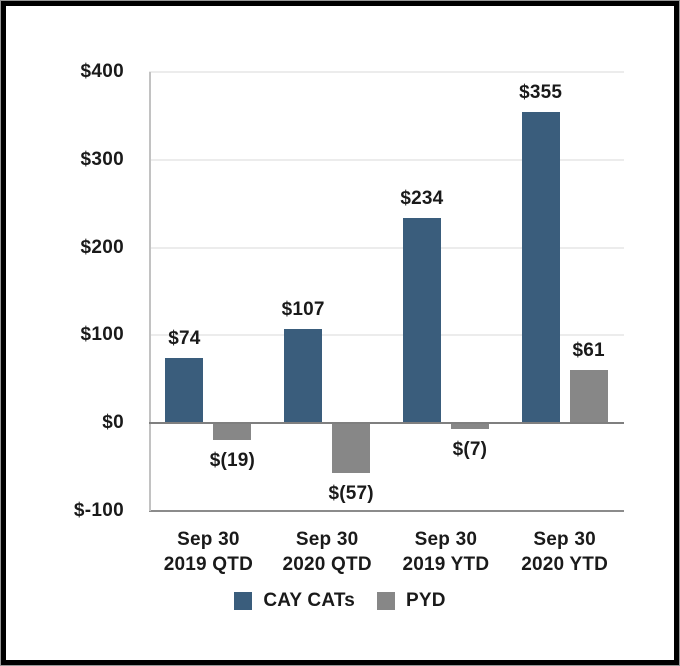  Describe the element at coordinates (422, 198) in the screenshot. I see `bar-value-label: $234` at that location.